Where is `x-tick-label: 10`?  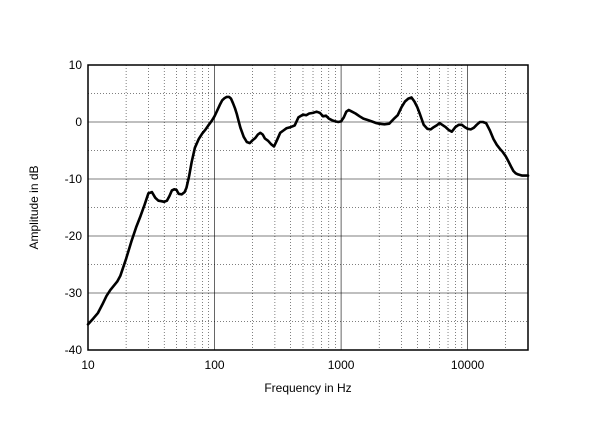 x-tick-label: 10 is located at coordinates (88, 365).